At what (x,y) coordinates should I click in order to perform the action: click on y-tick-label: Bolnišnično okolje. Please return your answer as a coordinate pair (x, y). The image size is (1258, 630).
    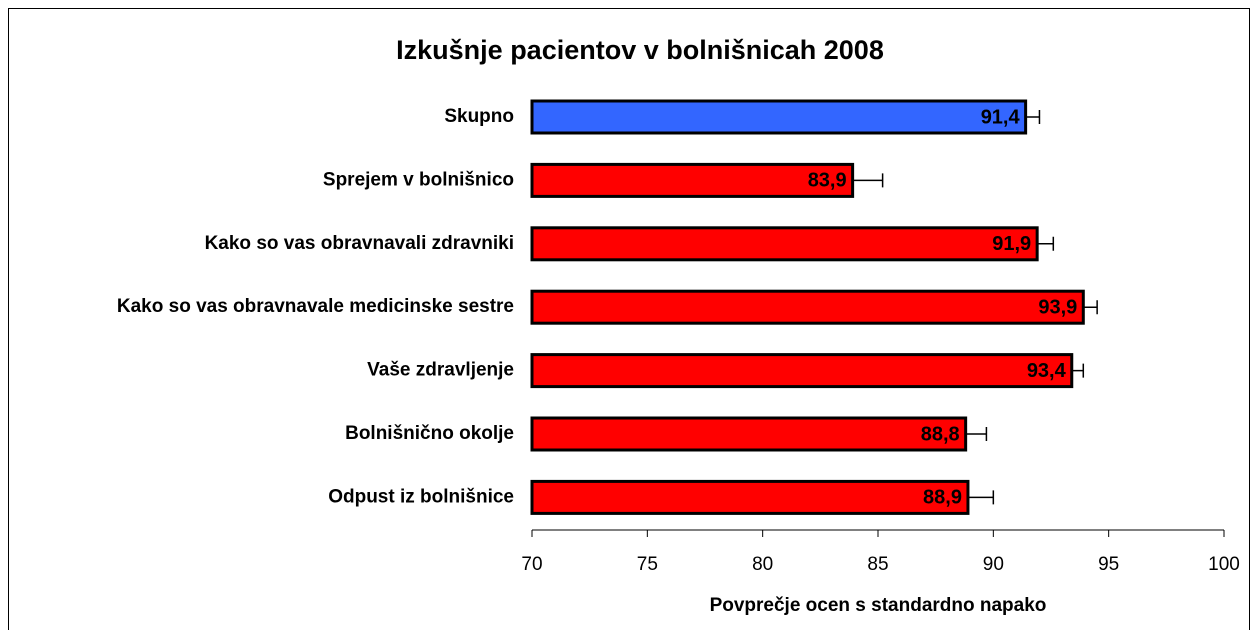
    Looking at the image, I should click on (429, 433).